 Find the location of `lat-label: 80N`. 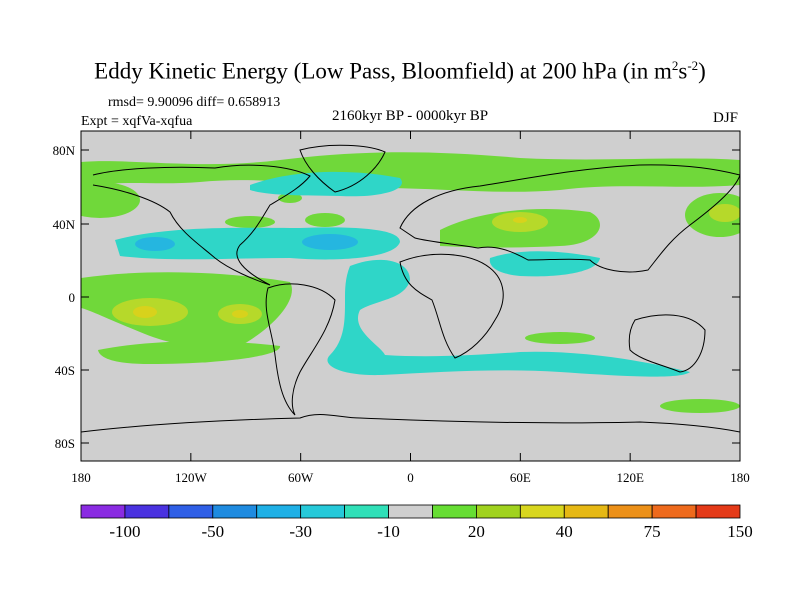

lat-label: 80N is located at coordinates (64, 150).